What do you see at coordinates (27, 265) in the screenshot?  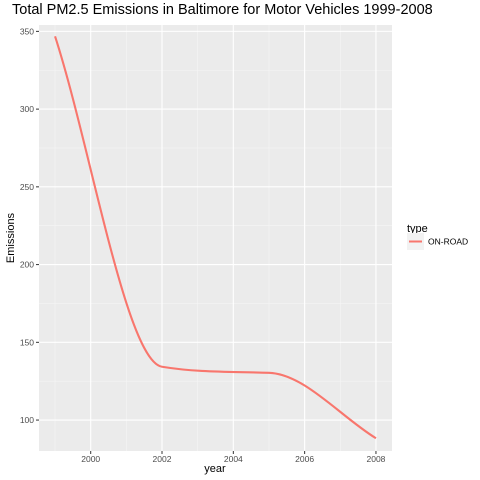 I see `y-tick-label: 200` at bounding box center [27, 265].